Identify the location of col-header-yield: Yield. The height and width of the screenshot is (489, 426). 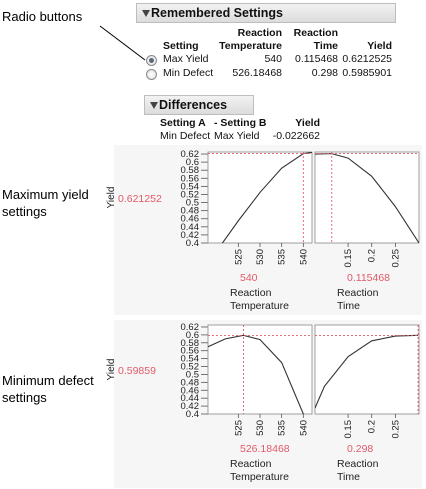
(379, 46).